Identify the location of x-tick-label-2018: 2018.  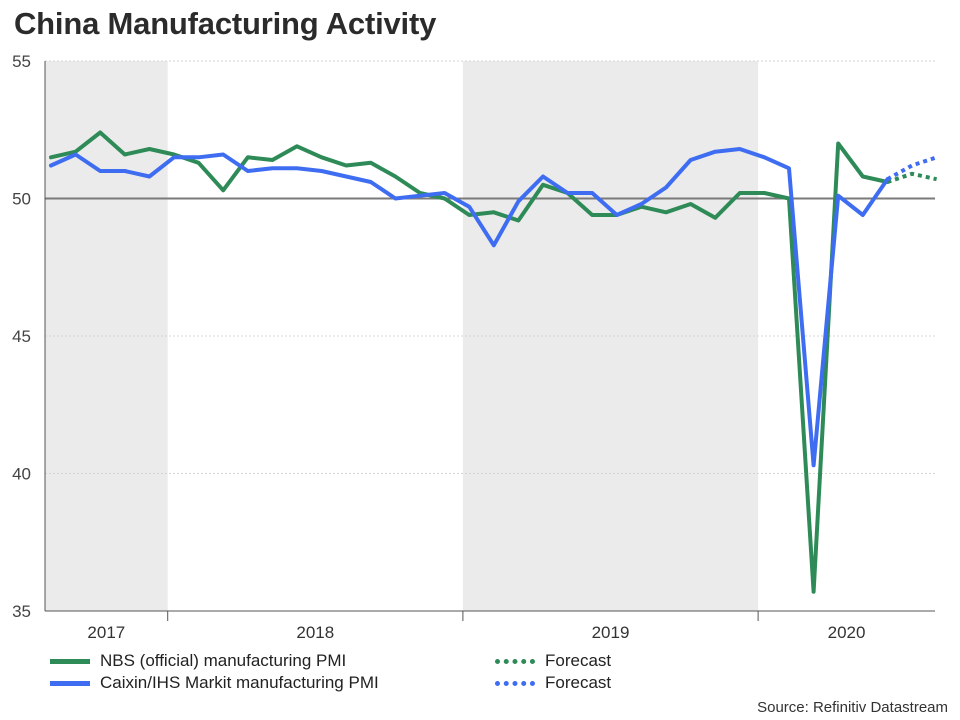
(315, 632).